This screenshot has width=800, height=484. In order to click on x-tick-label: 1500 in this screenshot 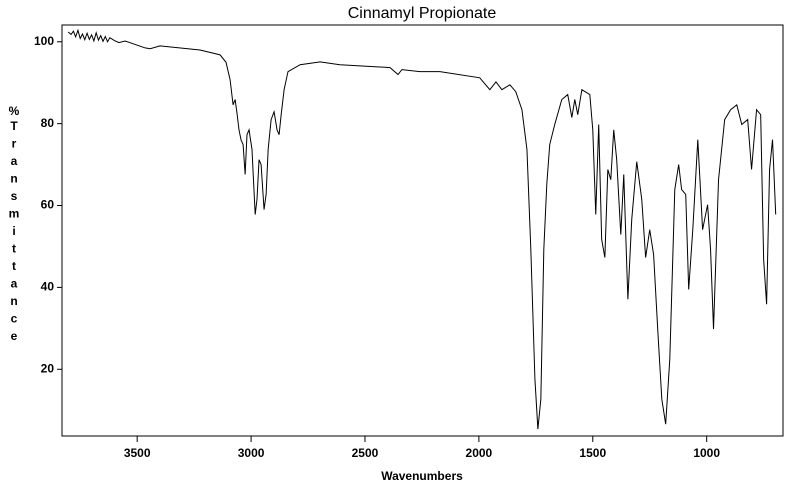, I will do `click(592, 453)`.